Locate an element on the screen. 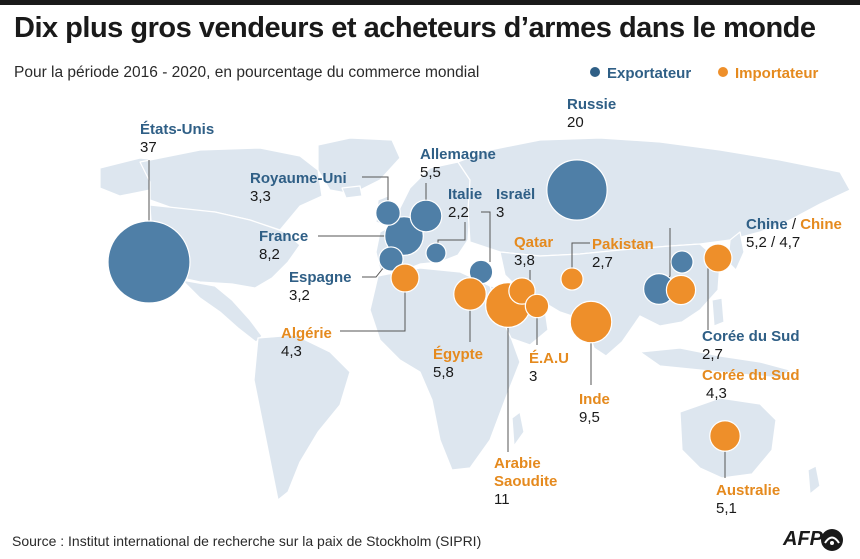 The image size is (860, 559). country-name: Australie is located at coordinates (748, 490).